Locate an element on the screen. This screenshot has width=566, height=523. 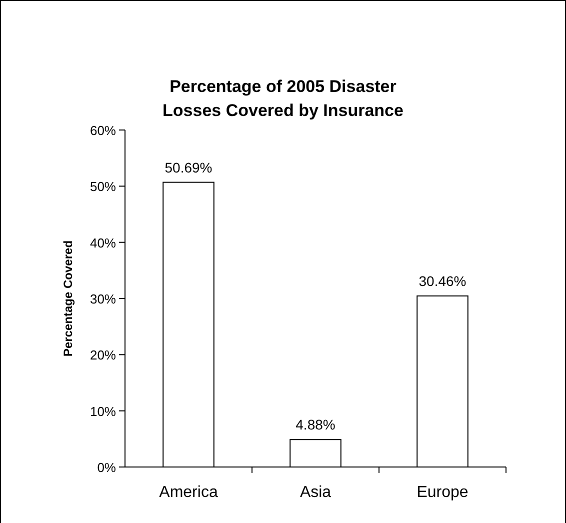
y-tick-label: 0% is located at coordinates (106, 467).